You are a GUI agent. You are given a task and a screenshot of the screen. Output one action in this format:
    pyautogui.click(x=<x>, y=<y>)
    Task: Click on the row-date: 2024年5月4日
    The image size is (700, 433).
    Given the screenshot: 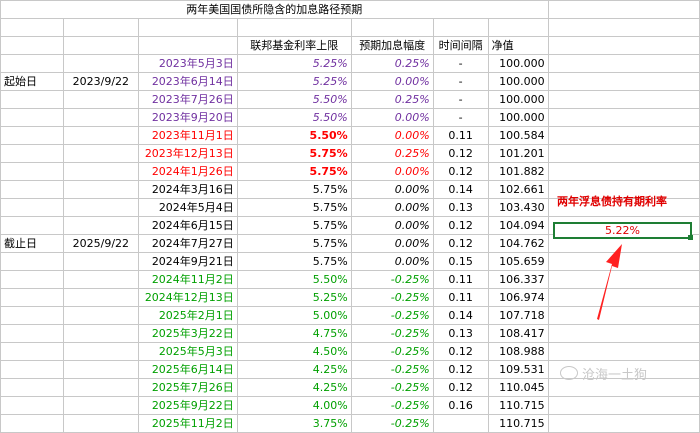 What is the action you would take?
    pyautogui.click(x=187, y=207)
    